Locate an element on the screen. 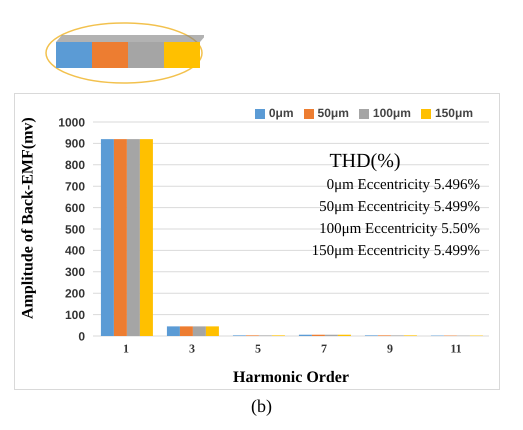 This screenshot has width=523, height=430. y-tick-label: 900 is located at coordinates (75, 143).